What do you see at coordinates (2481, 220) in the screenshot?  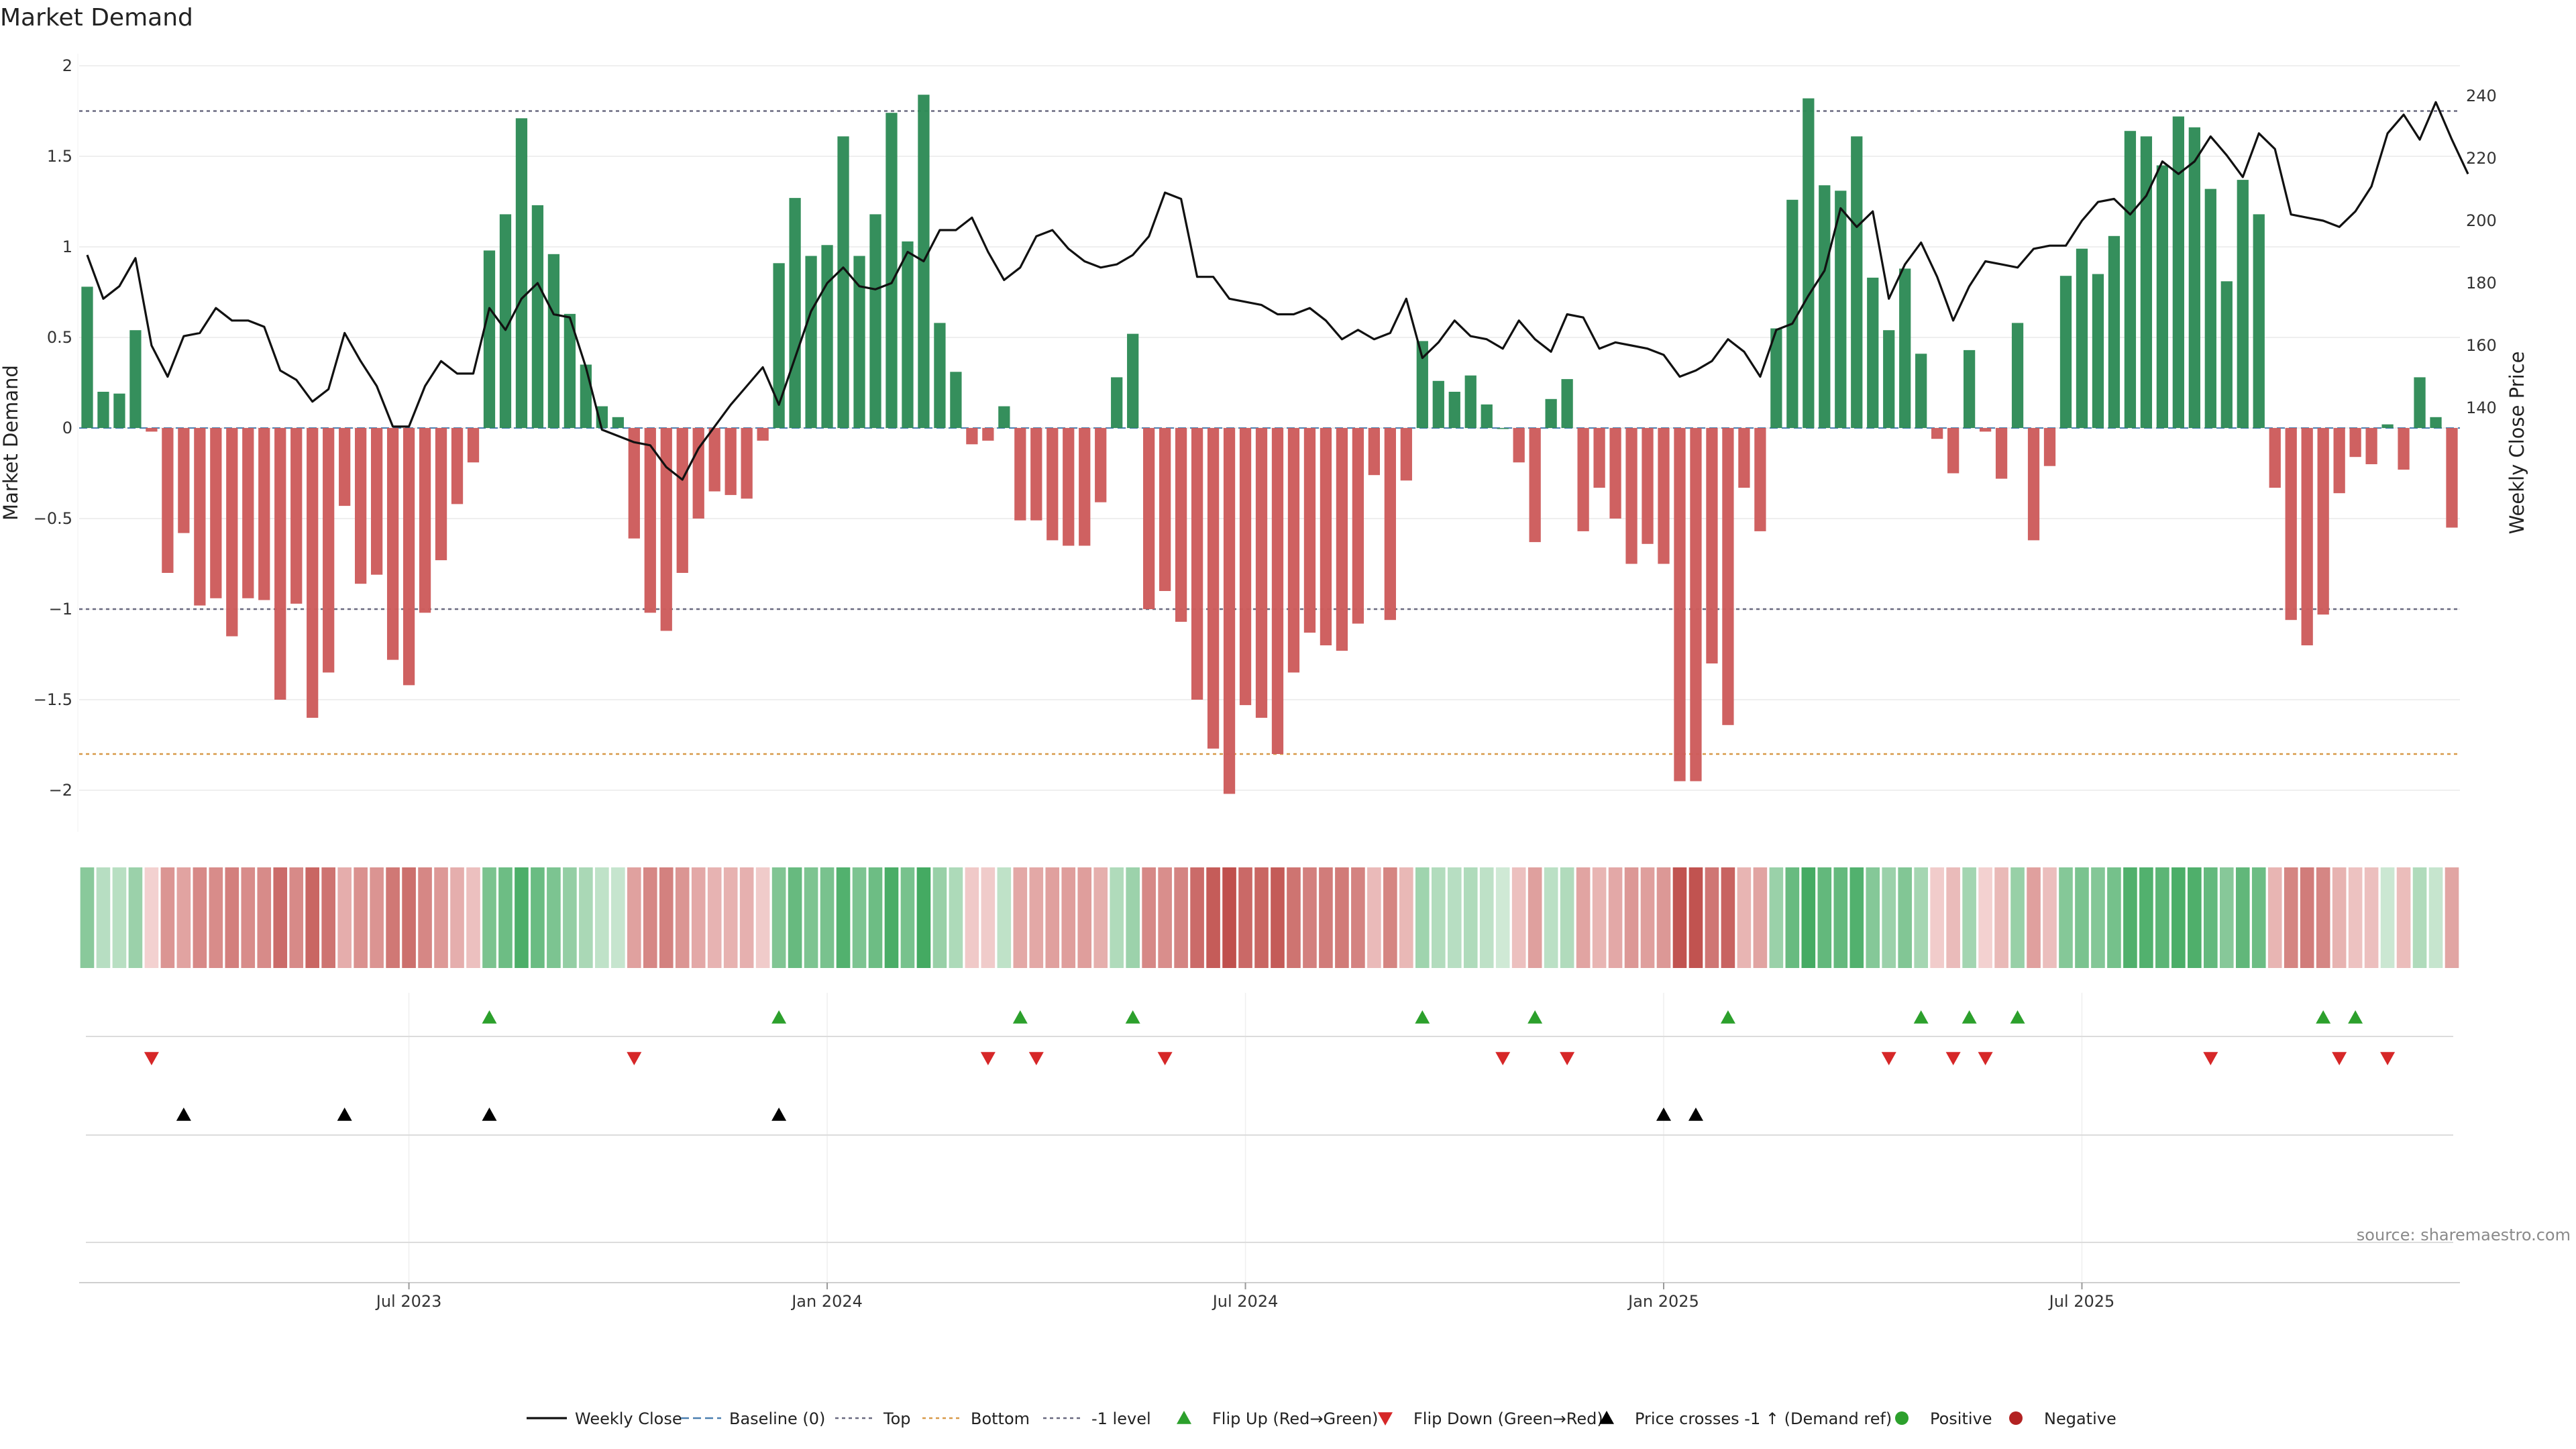 I see `y2-tick-label: 200` at bounding box center [2481, 220].